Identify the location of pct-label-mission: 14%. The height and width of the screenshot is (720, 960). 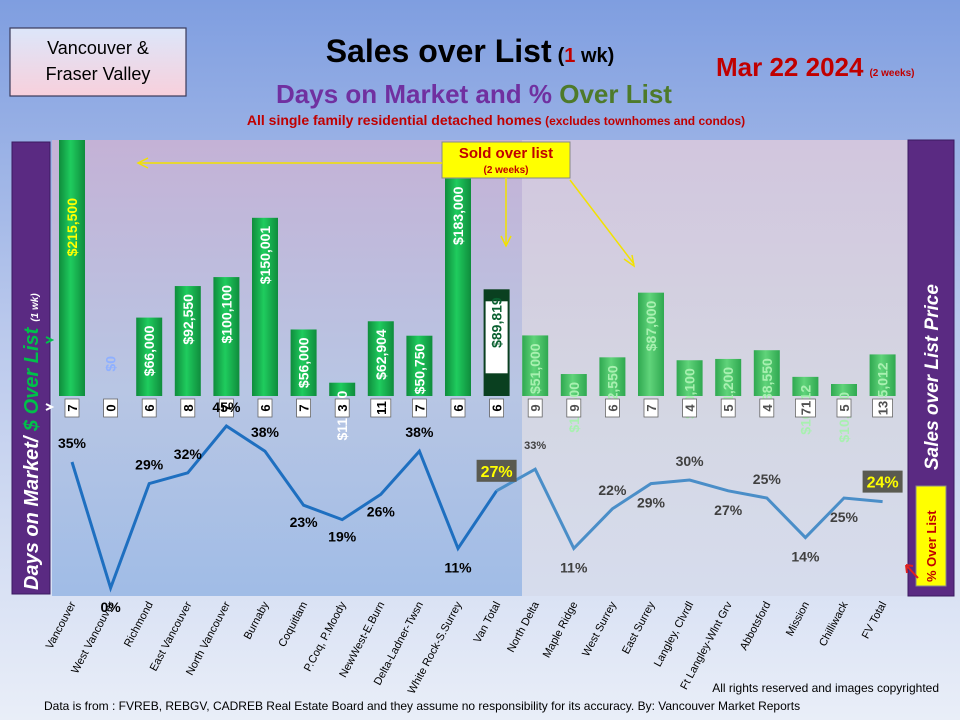
(805, 557).